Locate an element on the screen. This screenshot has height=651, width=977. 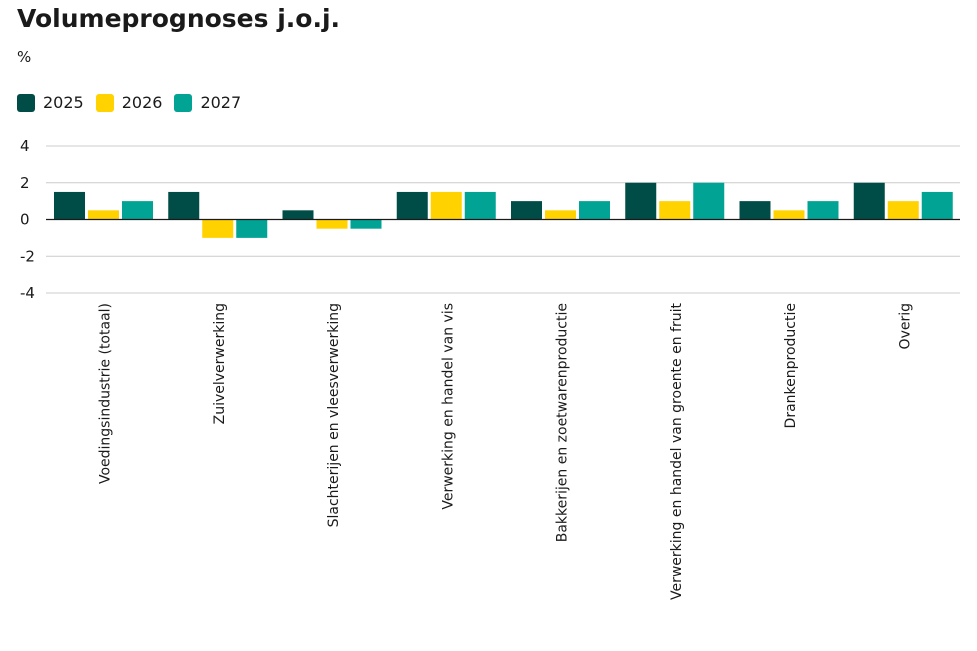
legend-item-2026: 2026 is located at coordinates (129, 102).